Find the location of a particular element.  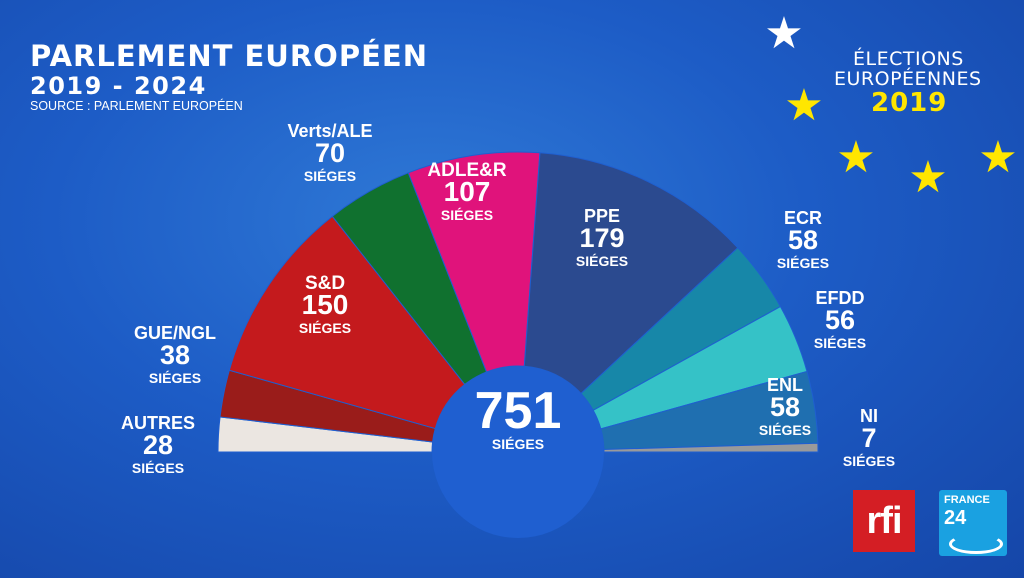

label-ppe-name: PPE is located at coordinates (602, 216).